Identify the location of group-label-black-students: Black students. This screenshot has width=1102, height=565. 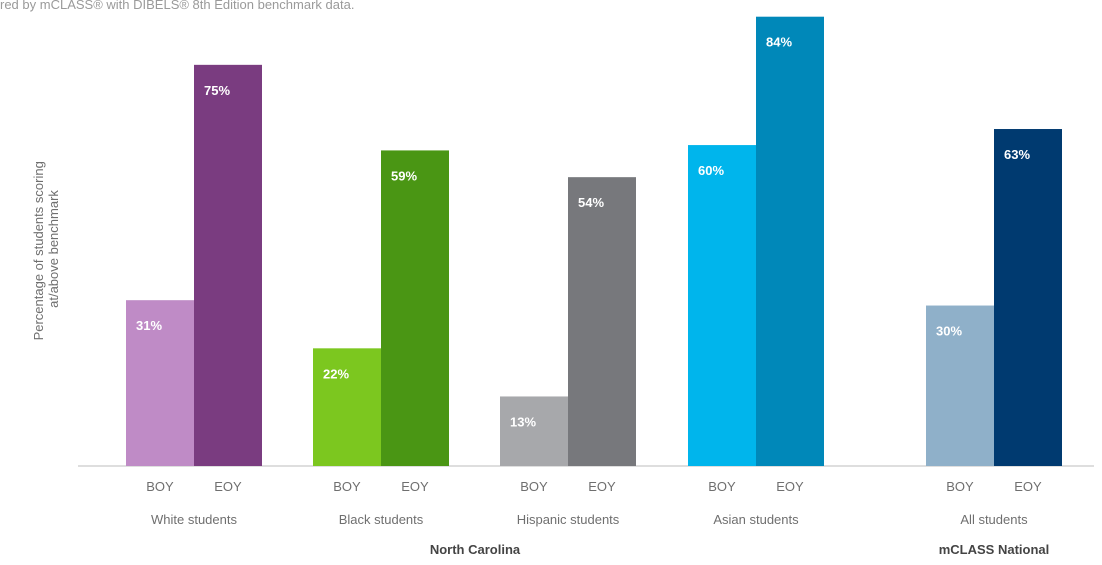
(381, 519).